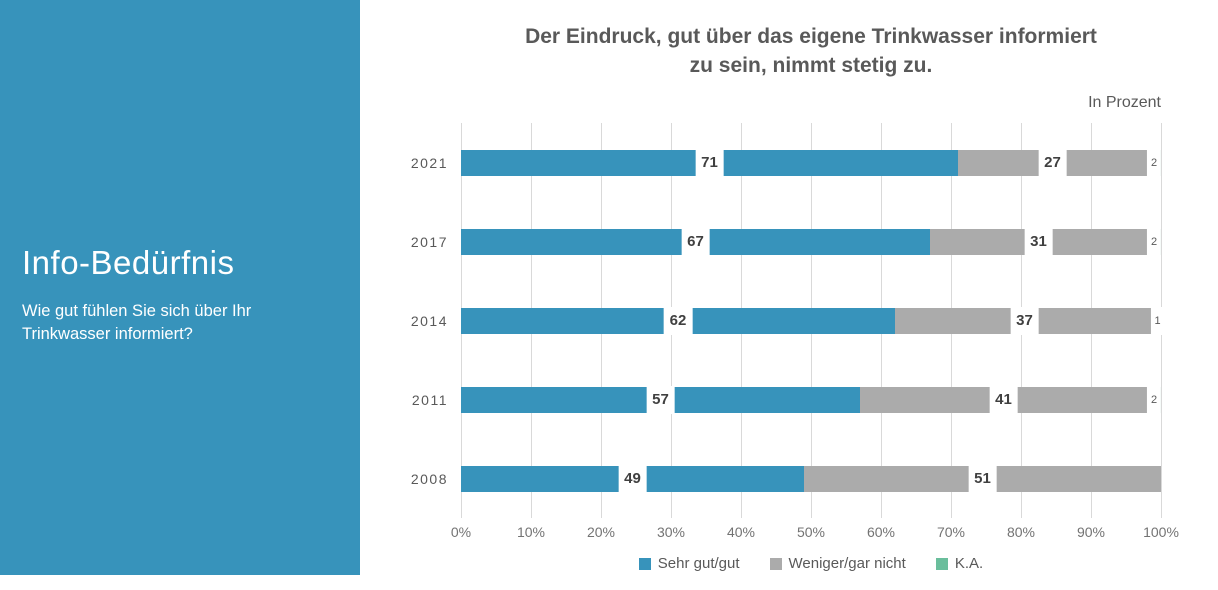 This screenshot has width=1218, height=590. What do you see at coordinates (461, 532) in the screenshot?
I see `x-axis-tick: 0%` at bounding box center [461, 532].